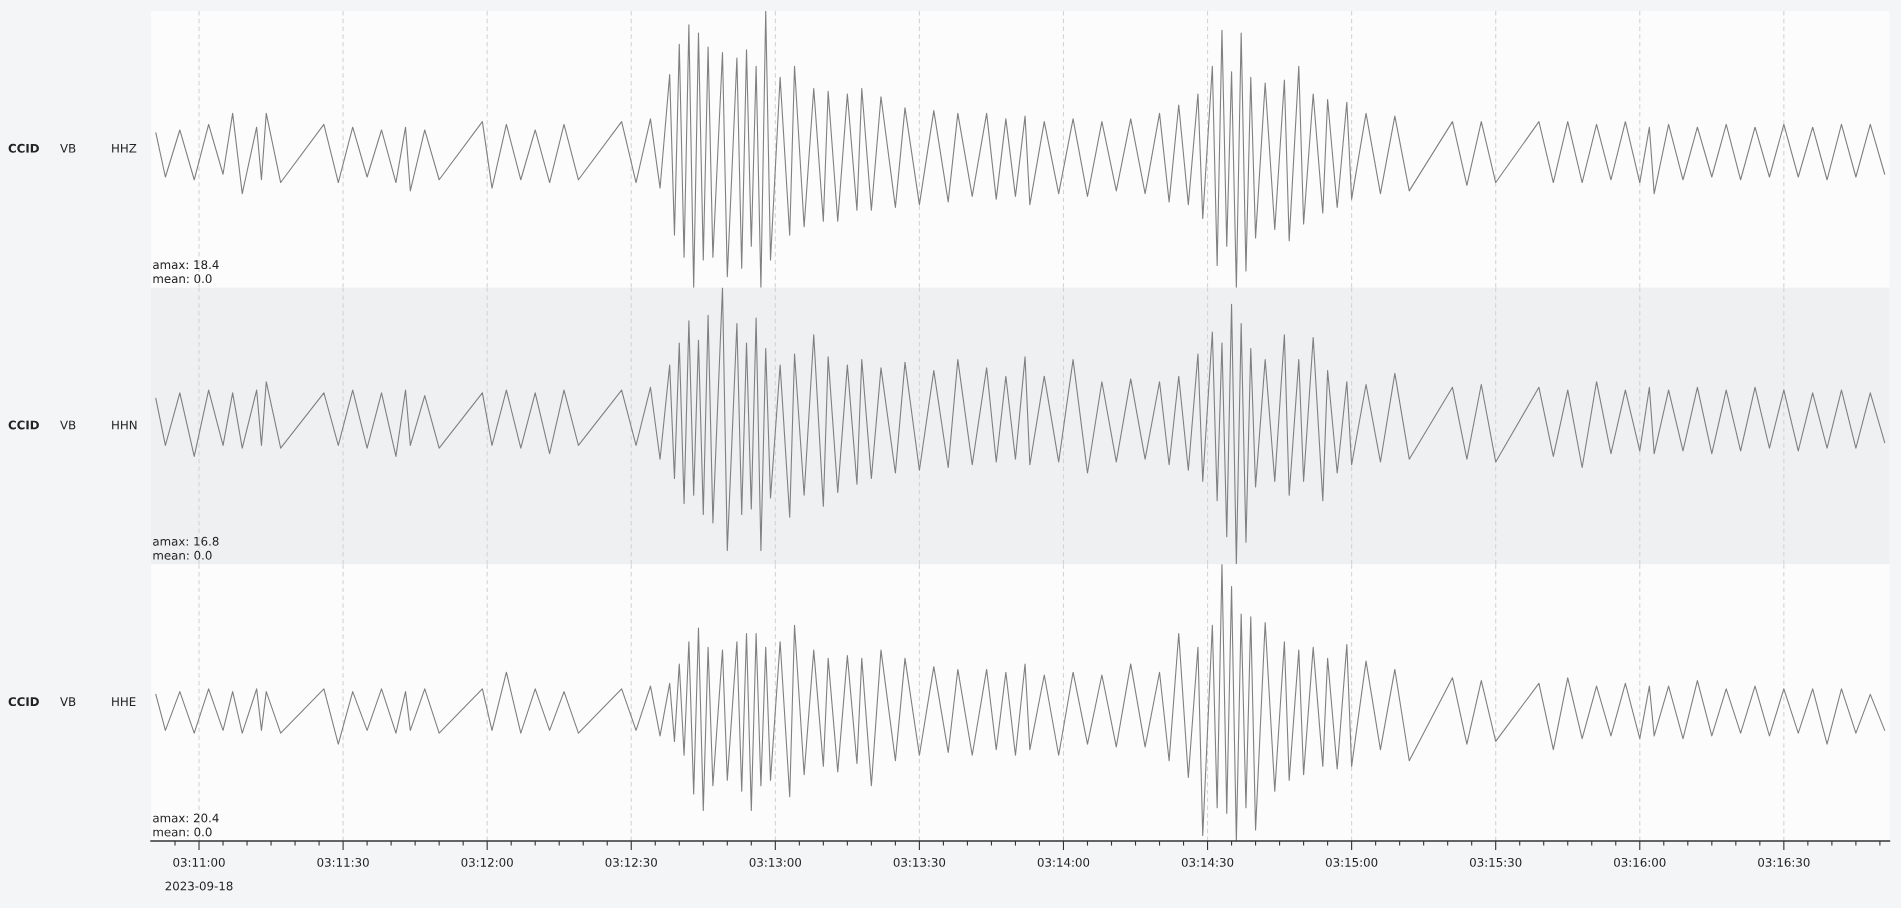 The image size is (1901, 908). Describe the element at coordinates (631, 862) in the screenshot. I see `x-tick-label: 03:12:30` at that location.